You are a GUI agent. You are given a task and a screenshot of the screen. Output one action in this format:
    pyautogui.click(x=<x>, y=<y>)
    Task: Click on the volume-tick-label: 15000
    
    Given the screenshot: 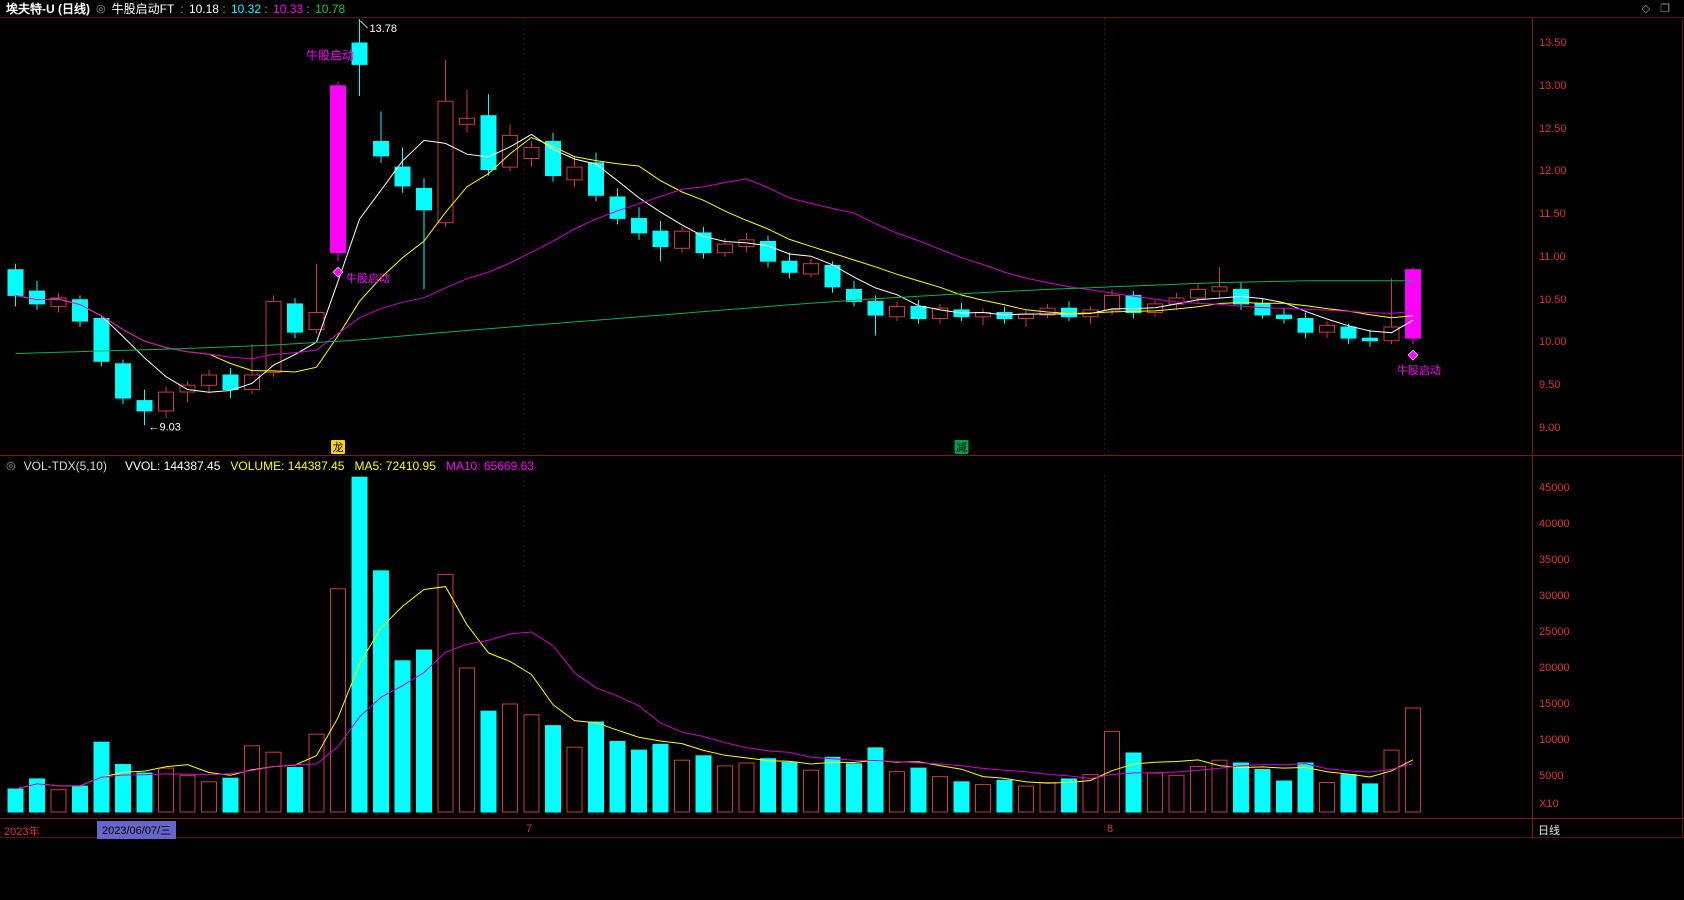 What is the action you would take?
    pyautogui.click(x=1554, y=704)
    